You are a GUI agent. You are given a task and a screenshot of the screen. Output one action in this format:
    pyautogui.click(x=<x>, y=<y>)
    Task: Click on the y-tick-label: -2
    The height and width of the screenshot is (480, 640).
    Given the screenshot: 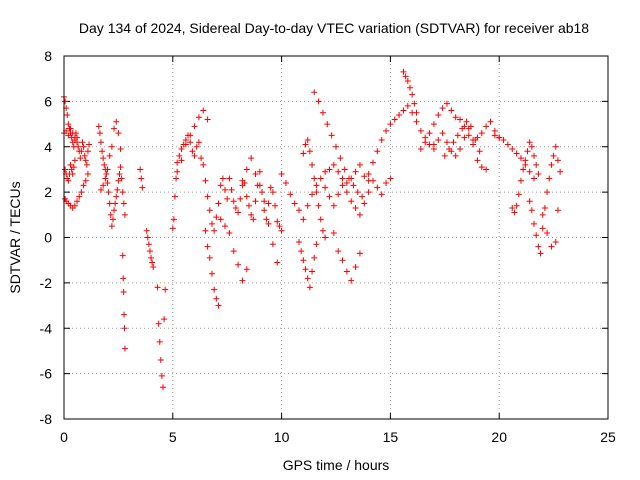 What is the action you would take?
    pyautogui.click(x=46, y=283)
    